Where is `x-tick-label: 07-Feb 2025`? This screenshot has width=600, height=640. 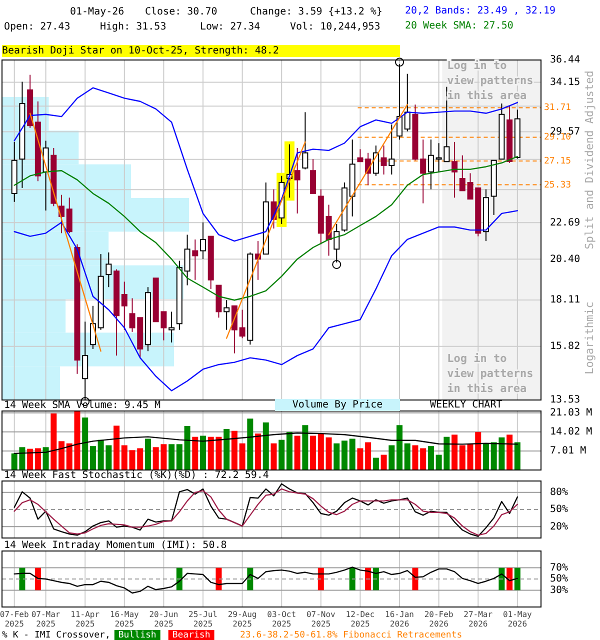
x-tick-label: 07-Feb 2025 is located at coordinates (14, 619).